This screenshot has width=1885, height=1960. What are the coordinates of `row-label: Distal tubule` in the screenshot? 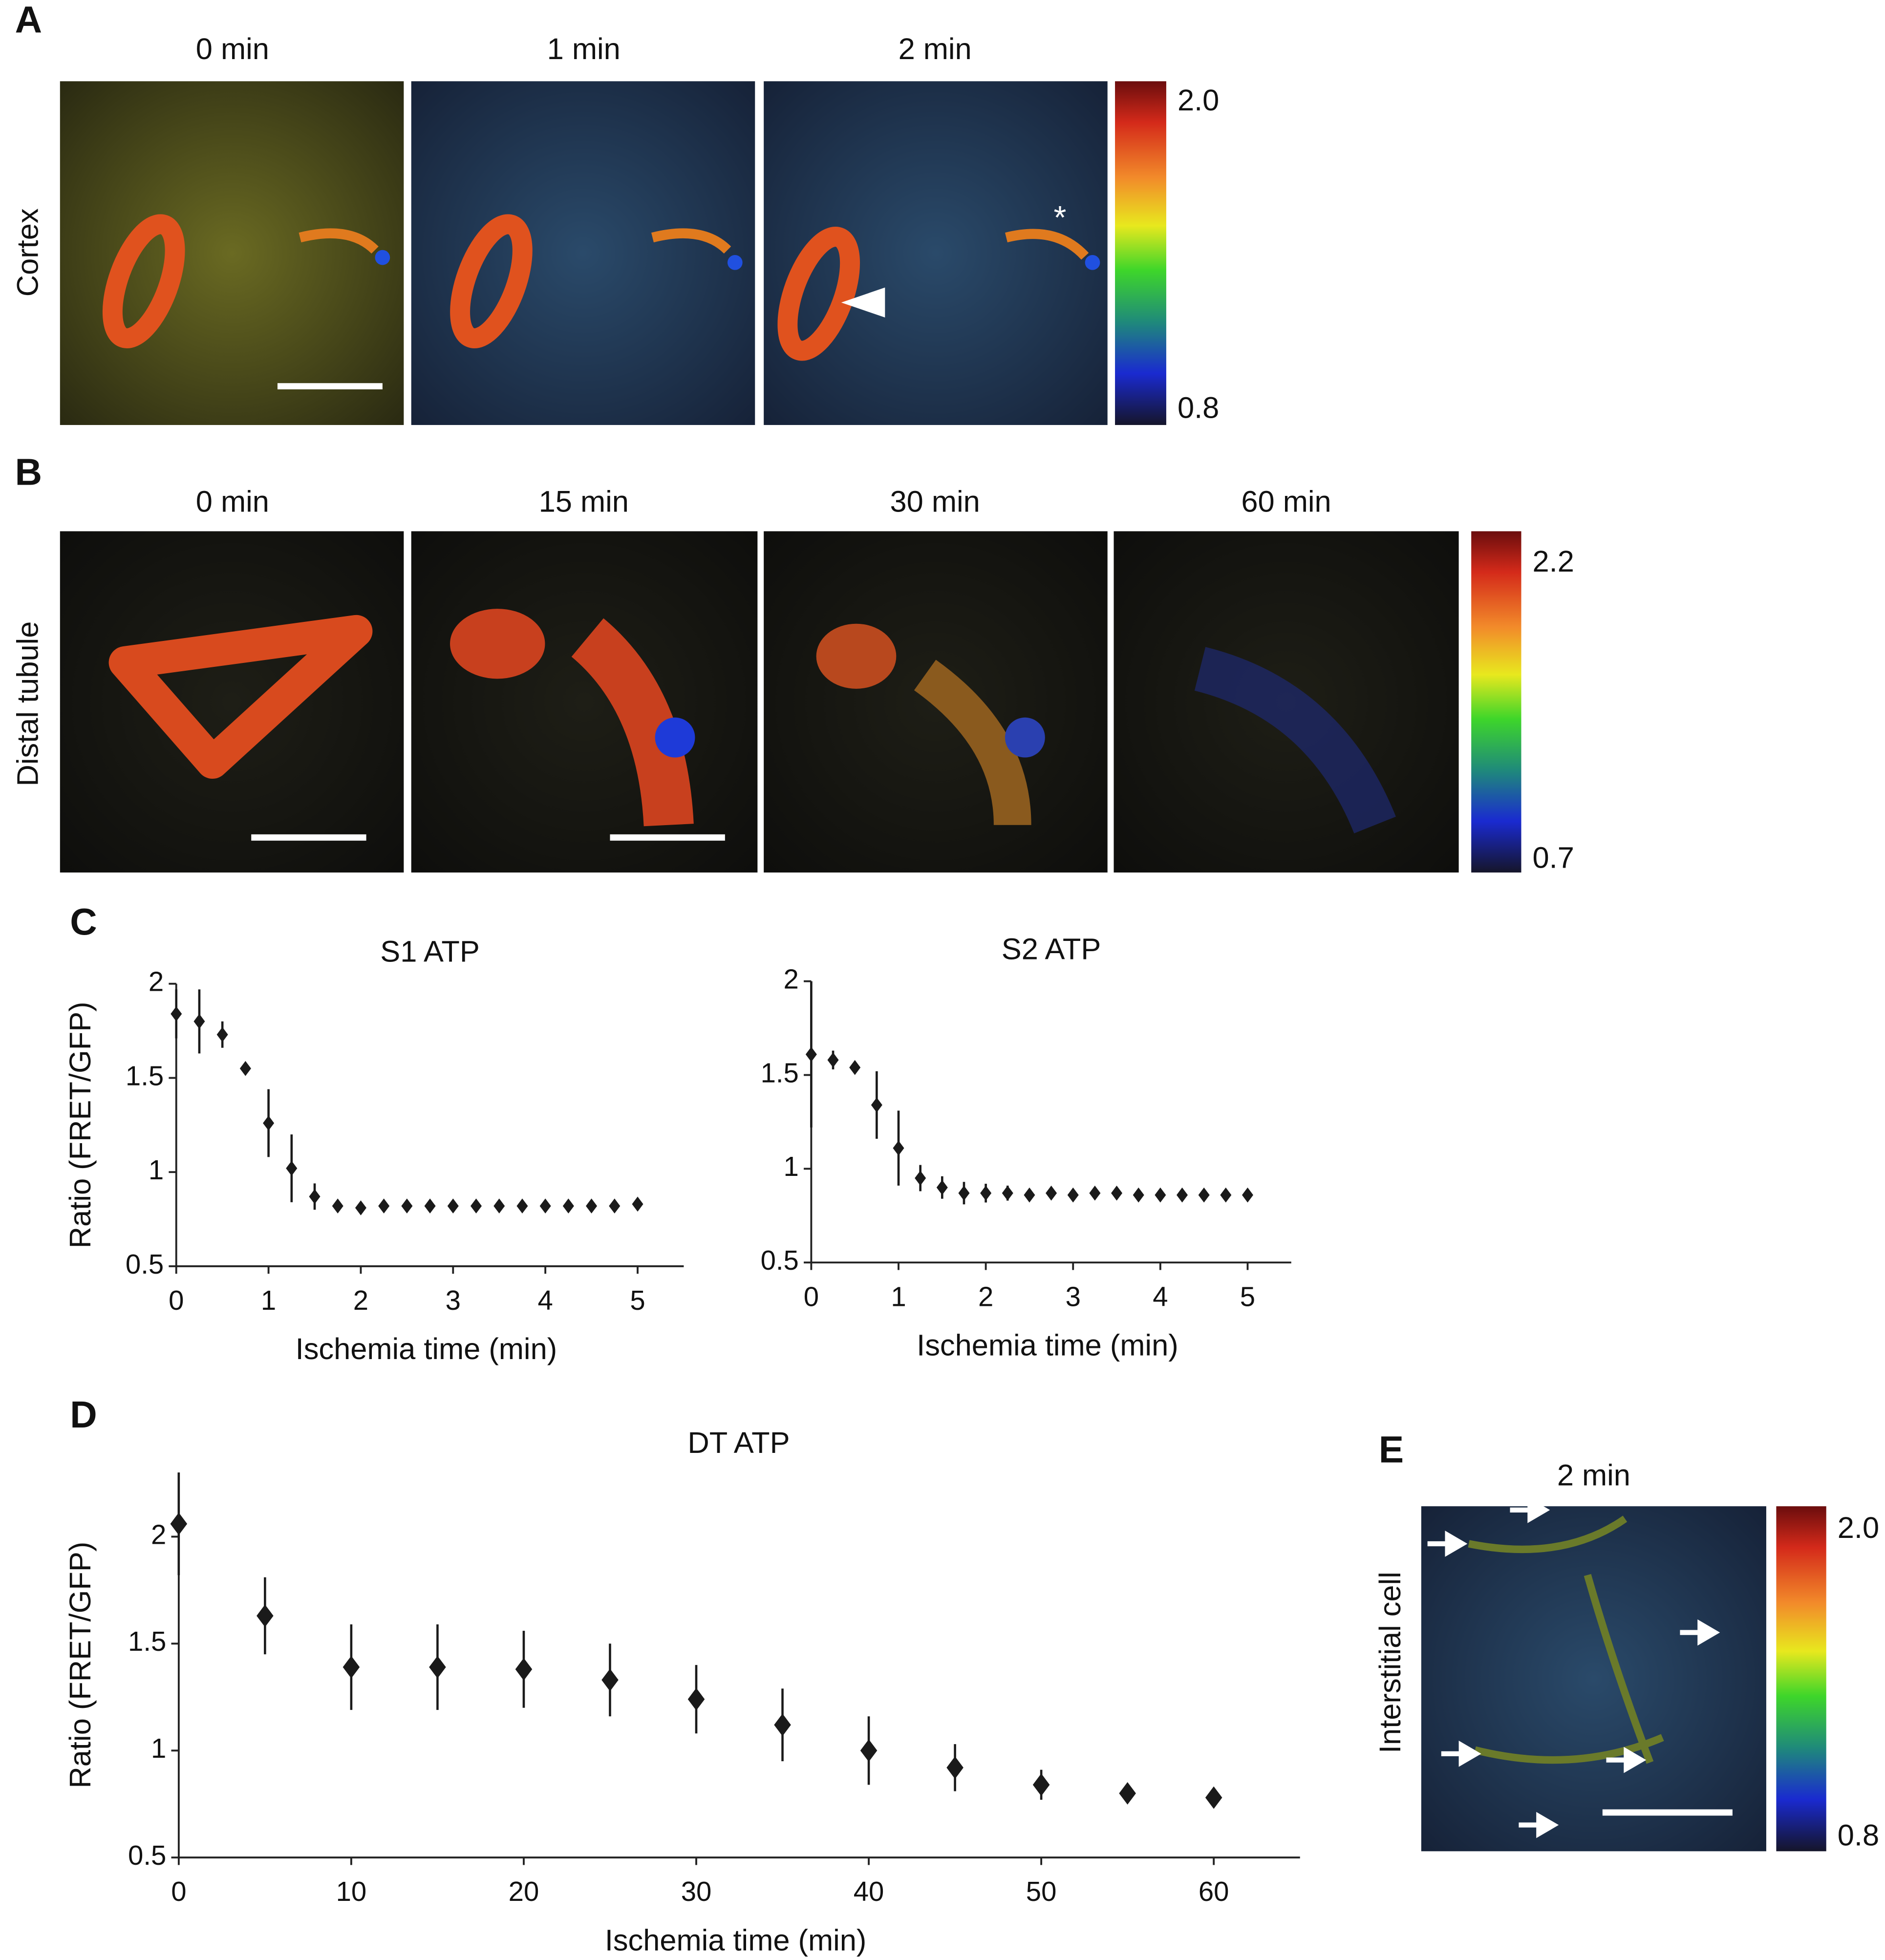 It's located at (28, 704).